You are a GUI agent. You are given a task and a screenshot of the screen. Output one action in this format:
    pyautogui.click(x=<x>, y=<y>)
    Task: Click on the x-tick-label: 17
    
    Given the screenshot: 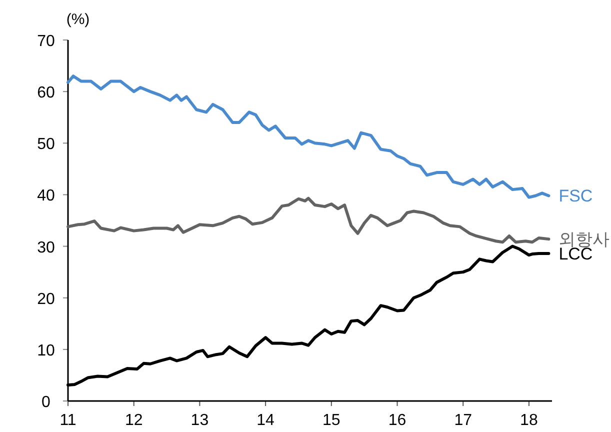 What is the action you would take?
    pyautogui.click(x=463, y=420)
    